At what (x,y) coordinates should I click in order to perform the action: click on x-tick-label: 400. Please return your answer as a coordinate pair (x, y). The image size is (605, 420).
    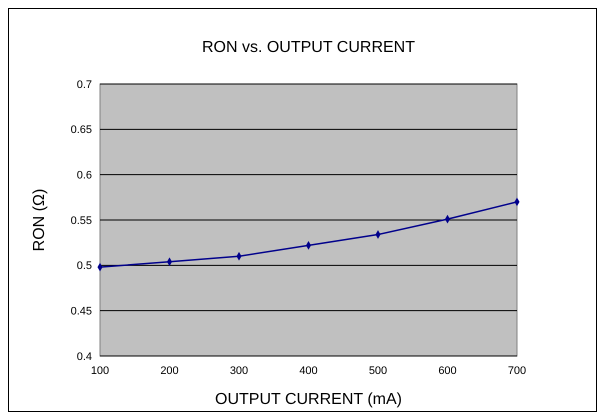
    Looking at the image, I should click on (308, 371).